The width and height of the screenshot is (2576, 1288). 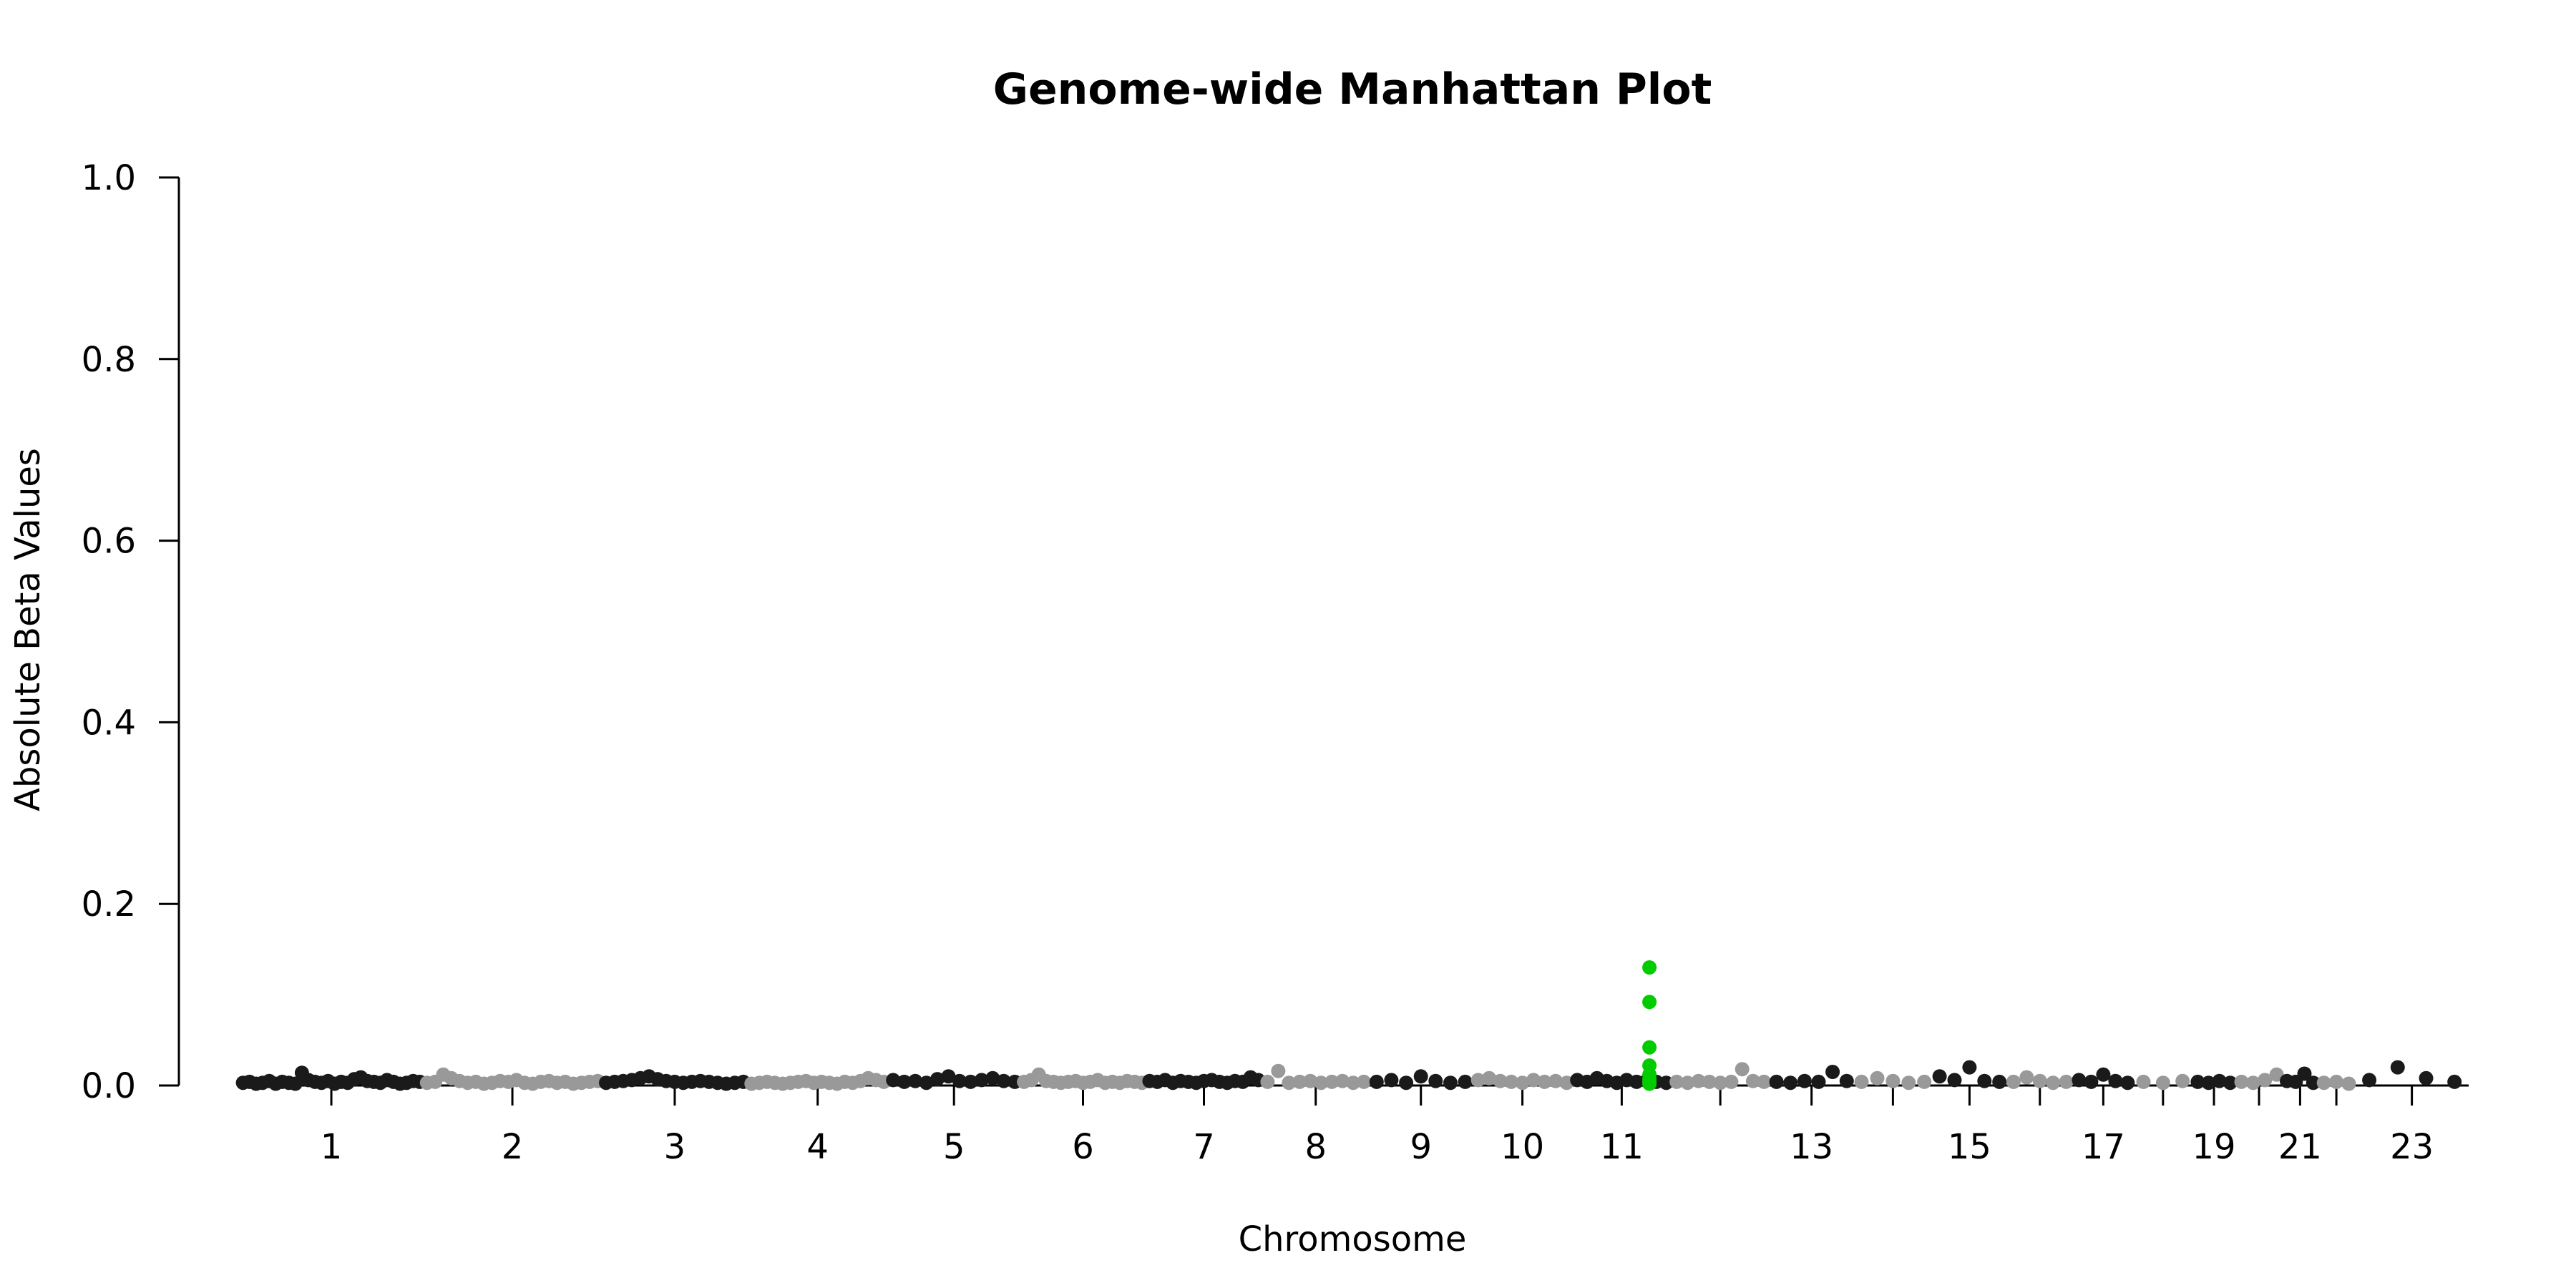 What do you see at coordinates (2300, 1147) in the screenshot?
I see `x-tick-label: 21` at bounding box center [2300, 1147].